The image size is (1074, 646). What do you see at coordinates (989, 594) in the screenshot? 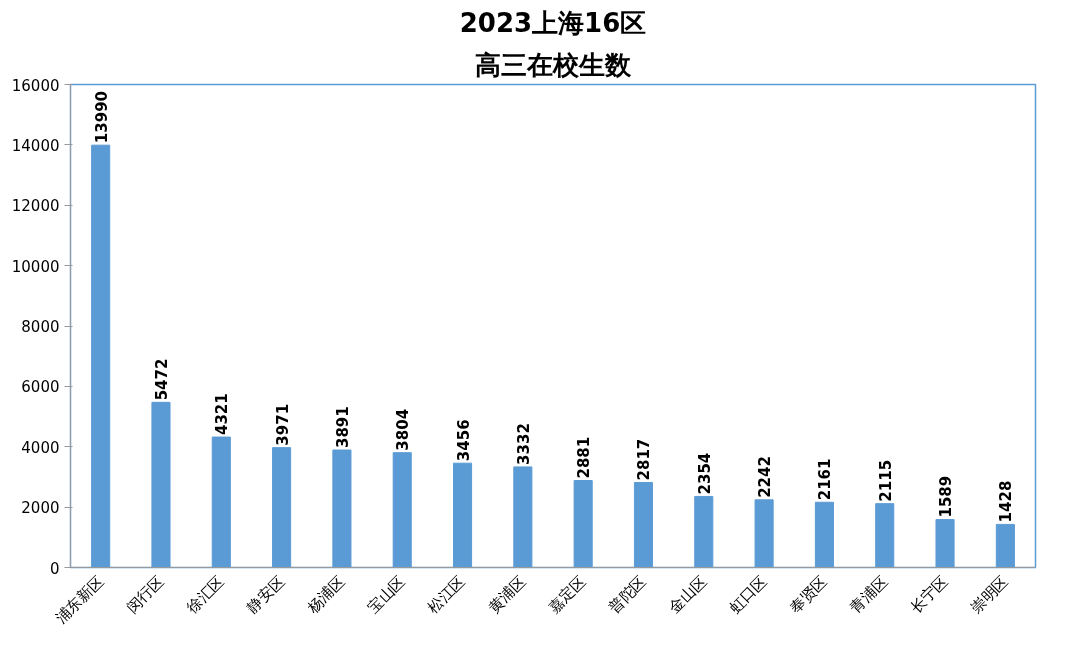
I see `x-tick-label: 崇明区` at bounding box center [989, 594].